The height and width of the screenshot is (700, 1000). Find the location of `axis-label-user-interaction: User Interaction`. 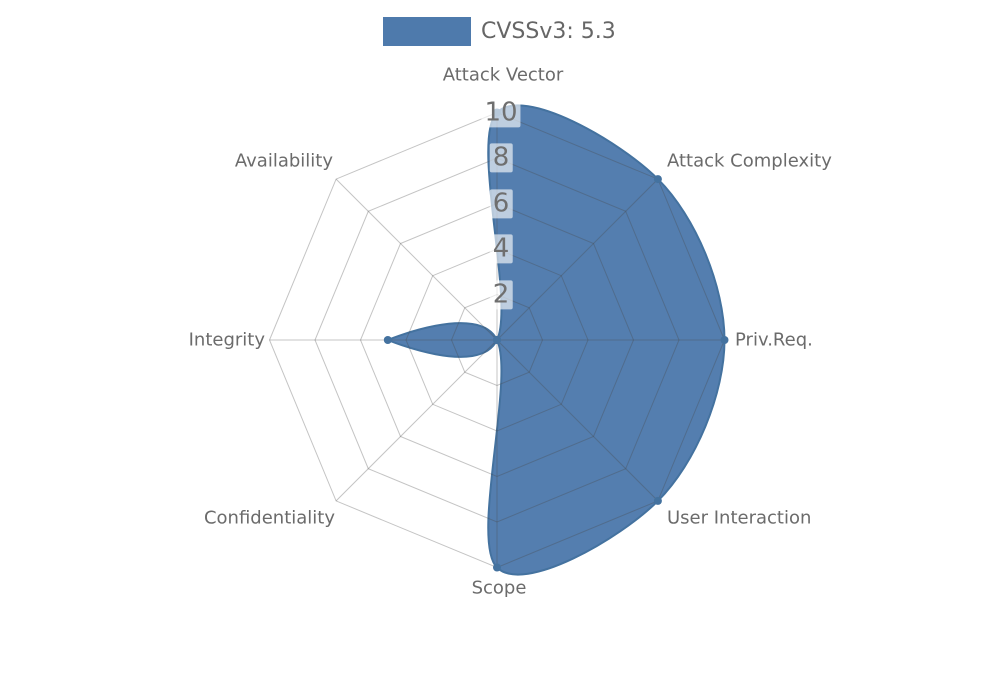

axis-label-user-interaction: User Interaction is located at coordinates (739, 518).